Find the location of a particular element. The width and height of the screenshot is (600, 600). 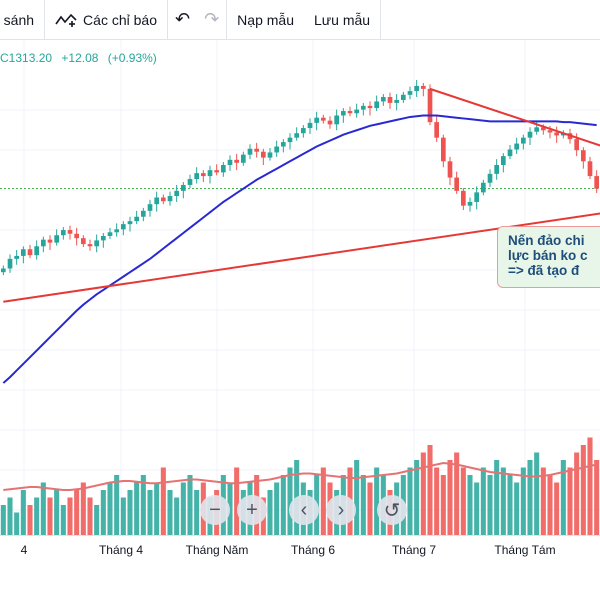

x-tick-label: Tháng 7 is located at coordinates (414, 550).